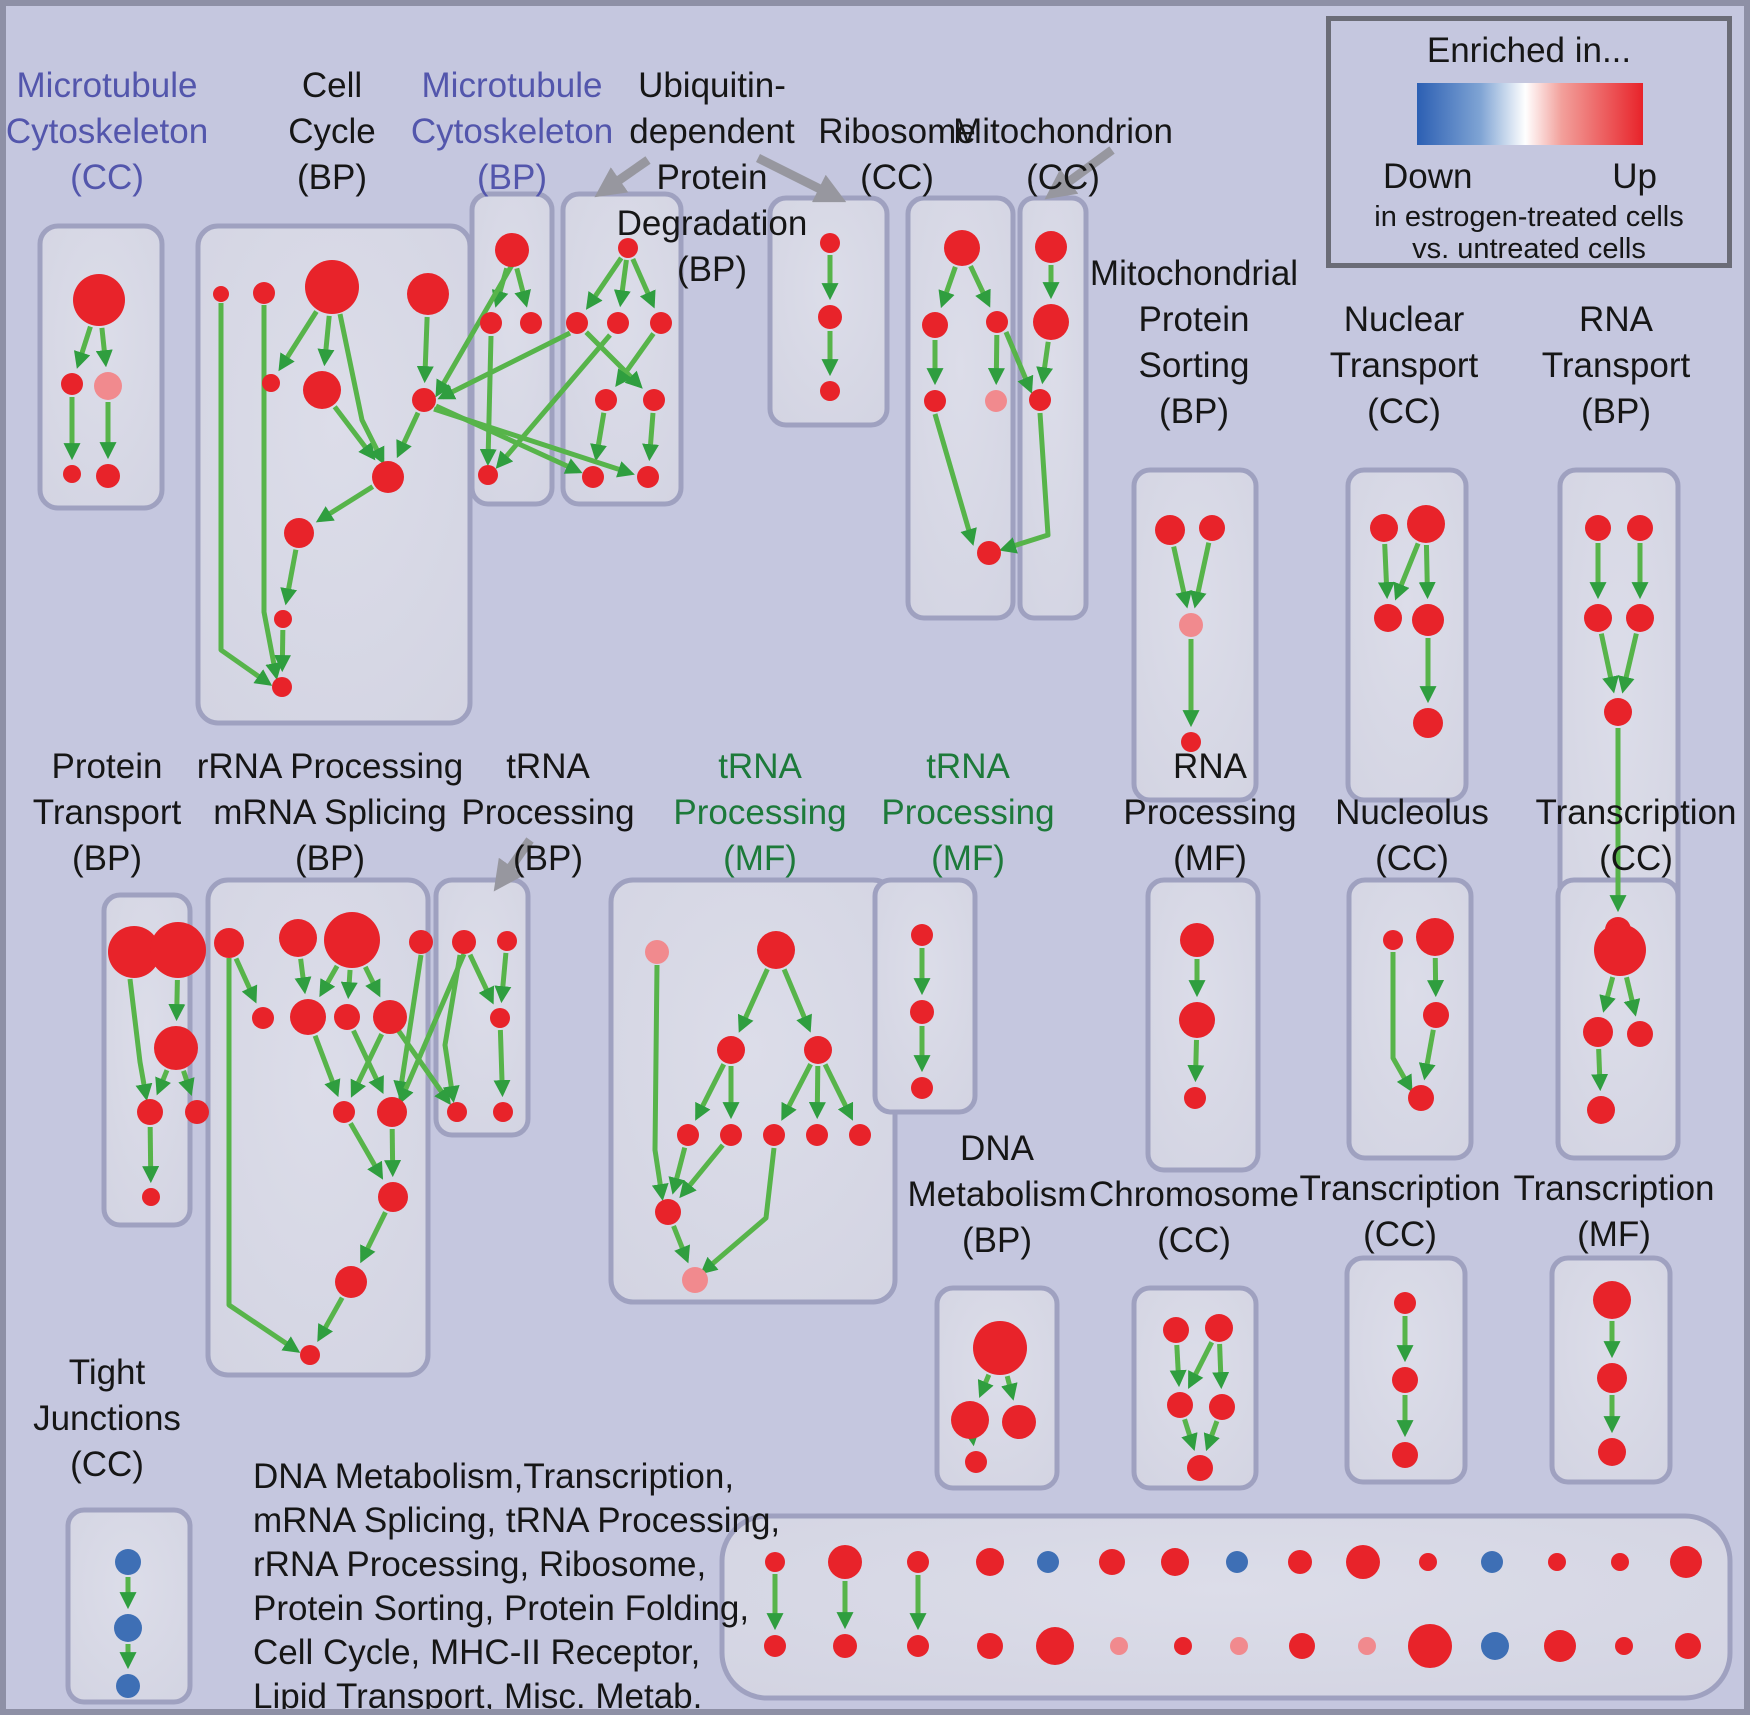 The height and width of the screenshot is (1715, 1750). I want to click on cluster-box-nuclear-transport, so click(1407, 635).